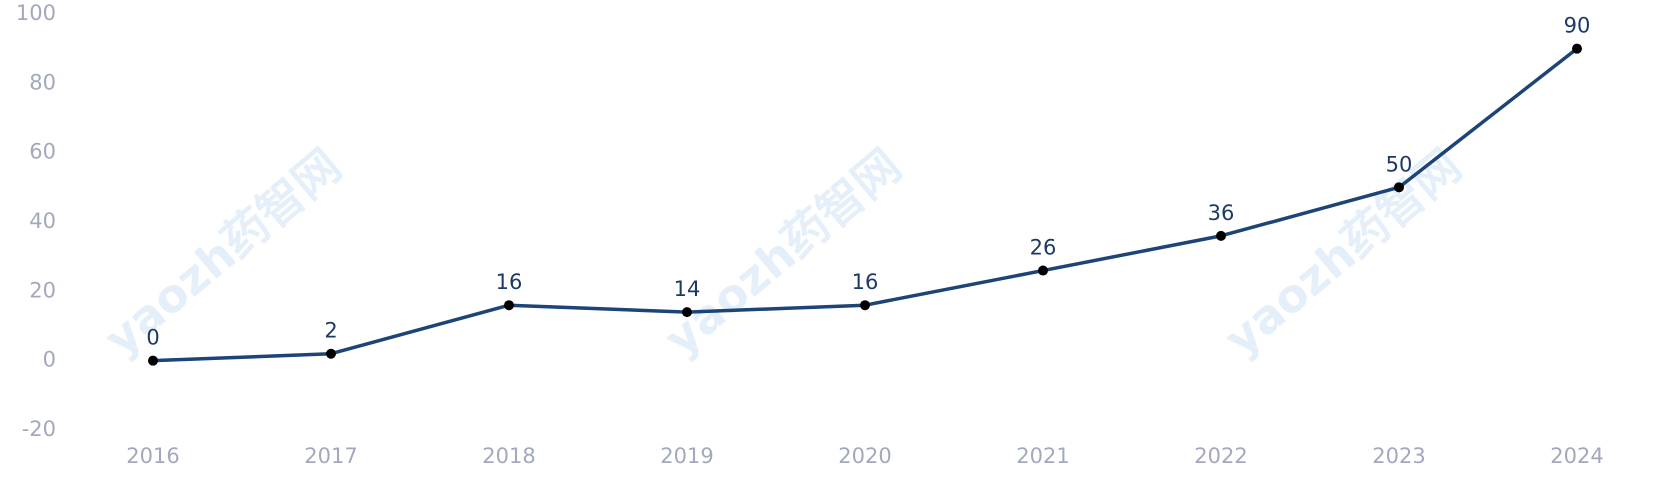 The width and height of the screenshot is (1666, 498). I want to click on y-tick-label: 0, so click(49, 360).